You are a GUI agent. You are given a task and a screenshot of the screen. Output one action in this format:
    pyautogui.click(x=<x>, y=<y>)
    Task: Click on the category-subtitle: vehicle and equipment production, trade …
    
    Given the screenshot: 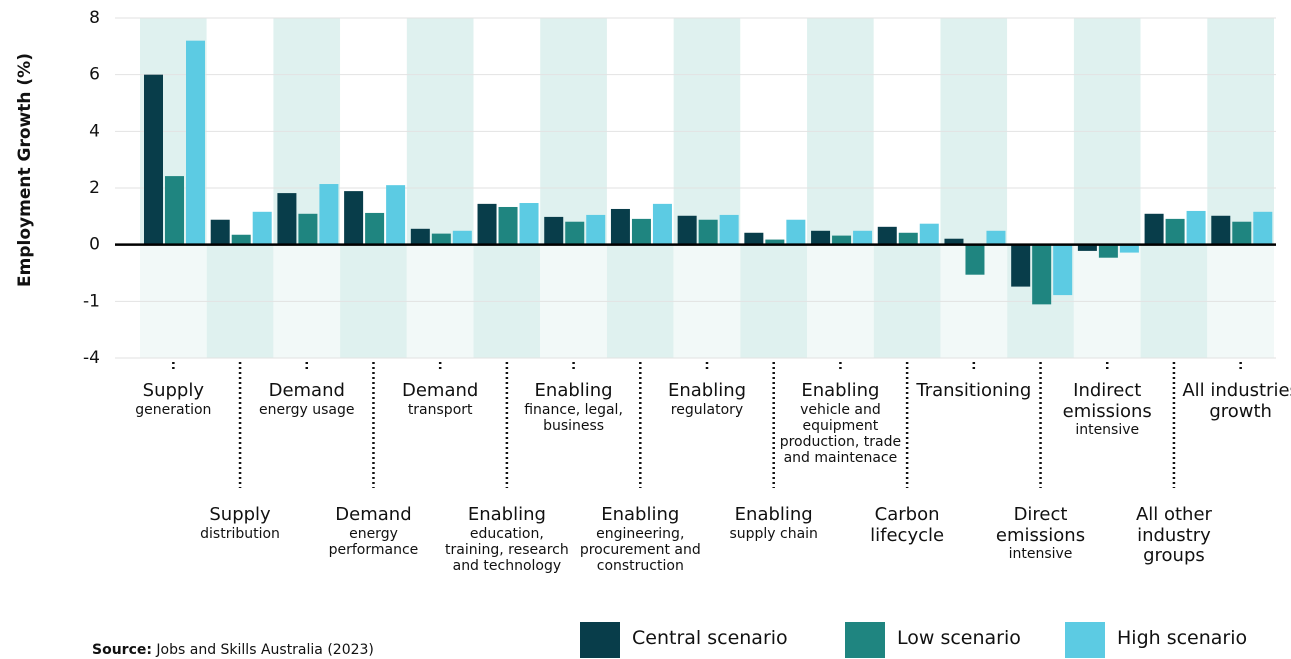 What is the action you would take?
    pyautogui.click(x=840, y=433)
    